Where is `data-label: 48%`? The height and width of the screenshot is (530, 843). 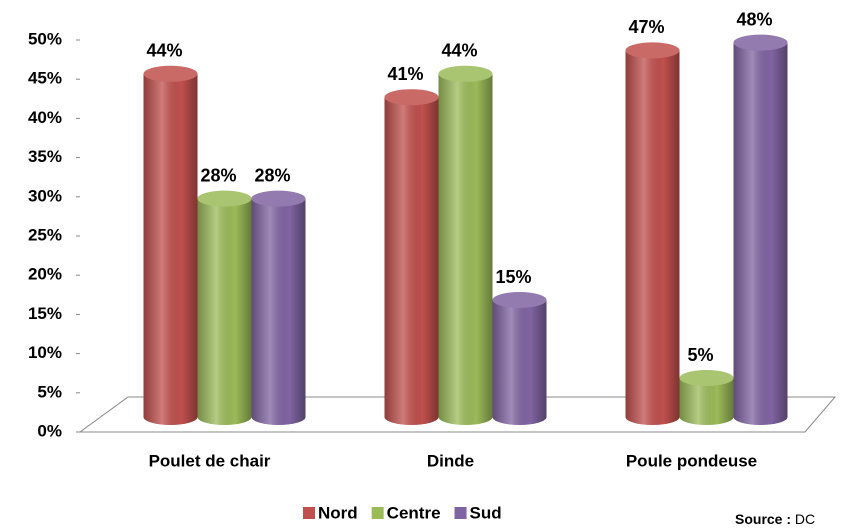 data-label: 48% is located at coordinates (754, 19).